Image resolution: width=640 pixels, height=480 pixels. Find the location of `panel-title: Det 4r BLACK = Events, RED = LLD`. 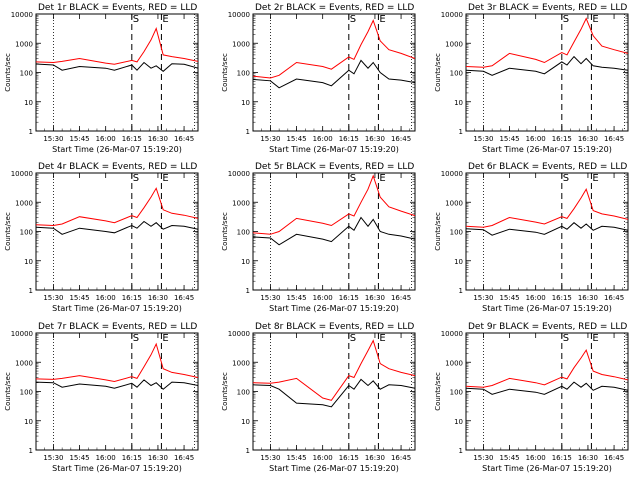

panel-title: Det 4r BLACK = Events, RED = LLD is located at coordinates (117, 167).